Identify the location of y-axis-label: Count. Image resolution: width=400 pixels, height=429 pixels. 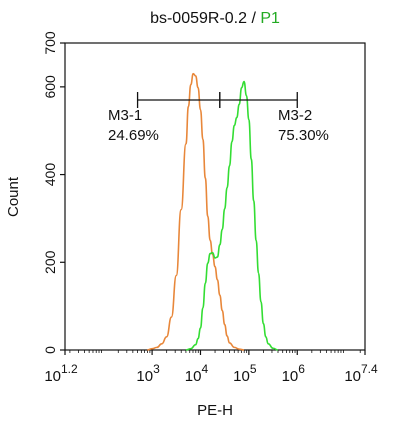
(13, 196).